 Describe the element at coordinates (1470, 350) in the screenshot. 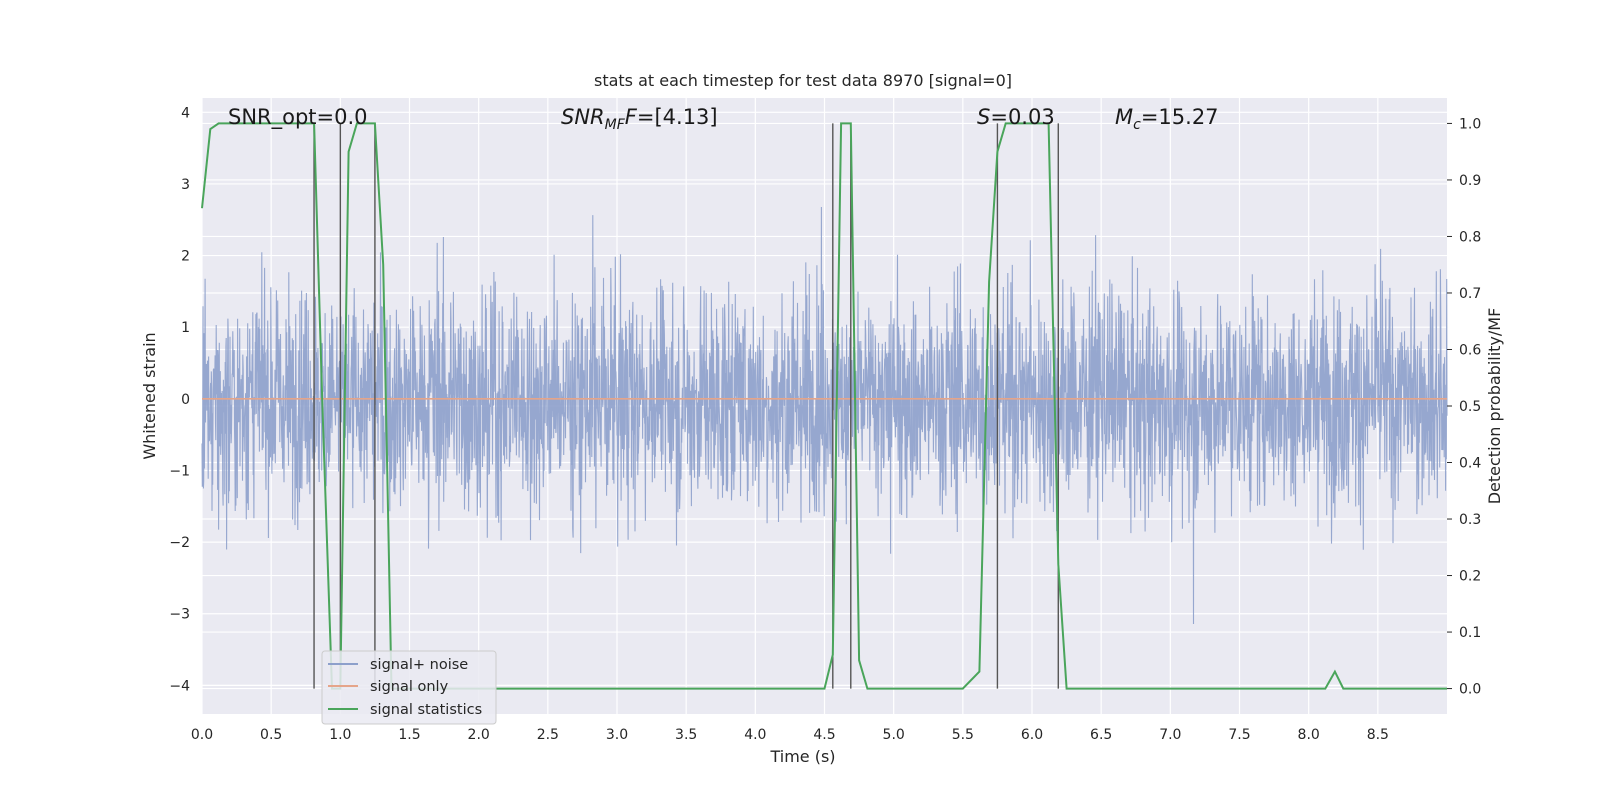

I see `y2-tick-label: 0.6` at that location.